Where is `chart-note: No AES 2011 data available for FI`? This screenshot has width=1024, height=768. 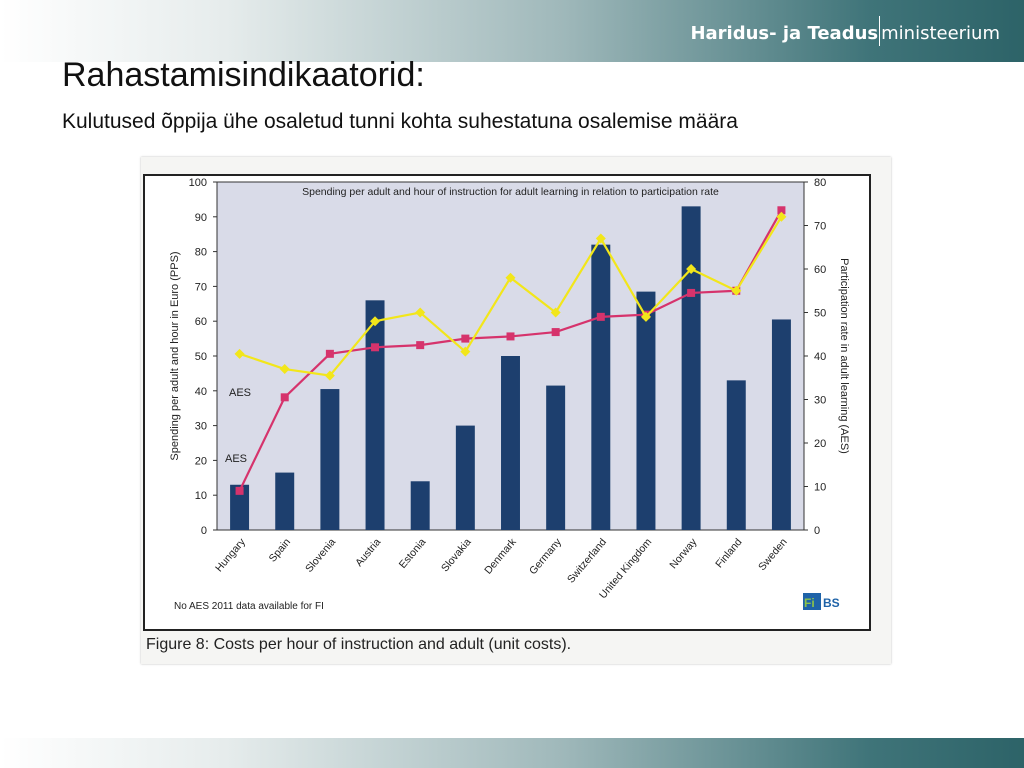
chart-note: No AES 2011 data available for FI is located at coordinates (249, 606).